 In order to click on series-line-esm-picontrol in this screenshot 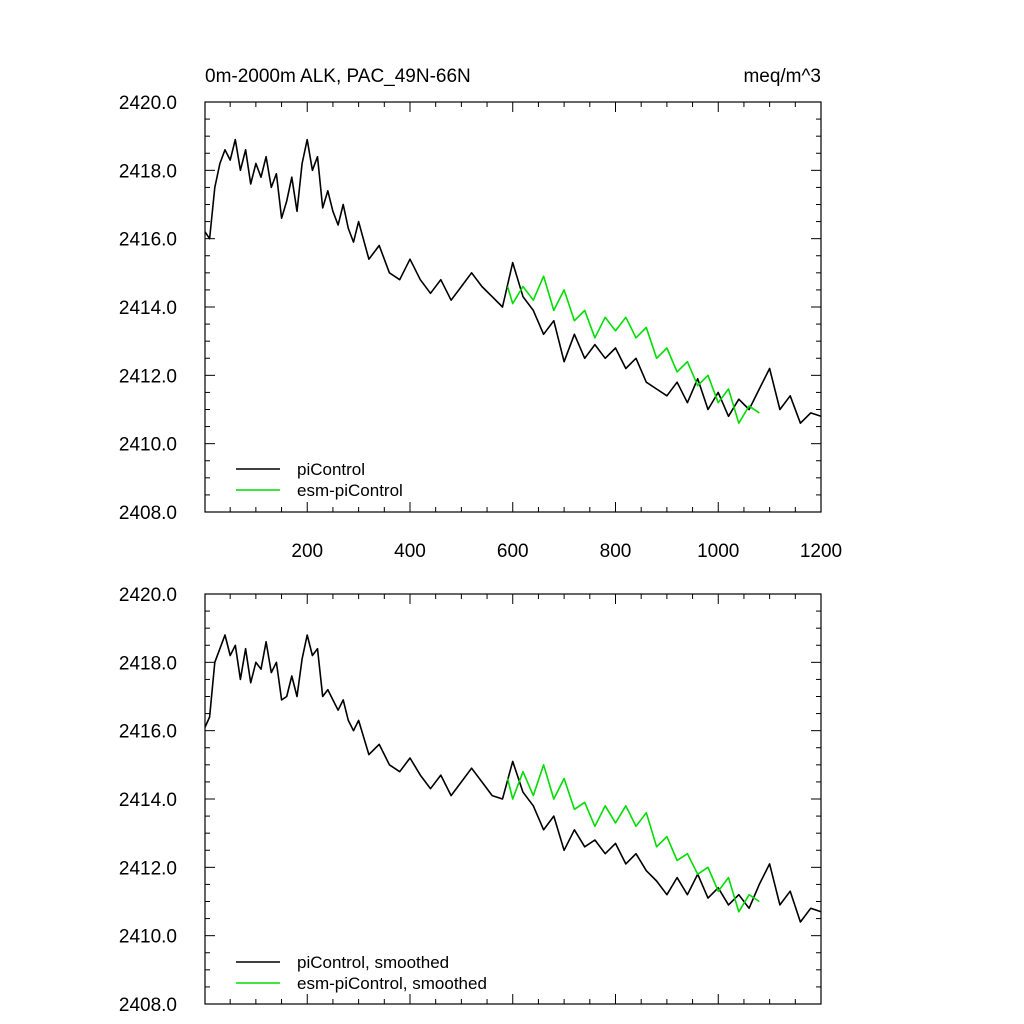, I will do `click(633, 350)`.